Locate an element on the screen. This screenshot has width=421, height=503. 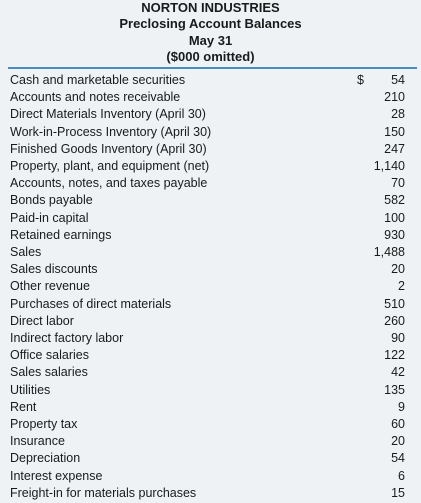
row-amount: 510 is located at coordinates (394, 303).